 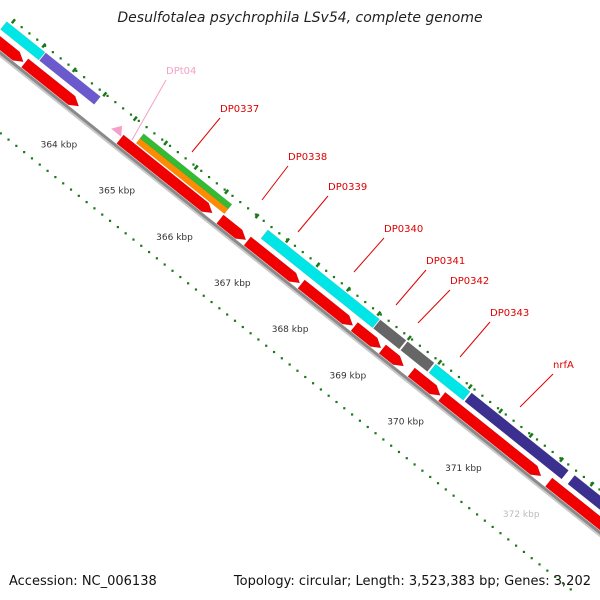 I want to click on position-tick-label: 367 kbp, so click(x=232, y=284).